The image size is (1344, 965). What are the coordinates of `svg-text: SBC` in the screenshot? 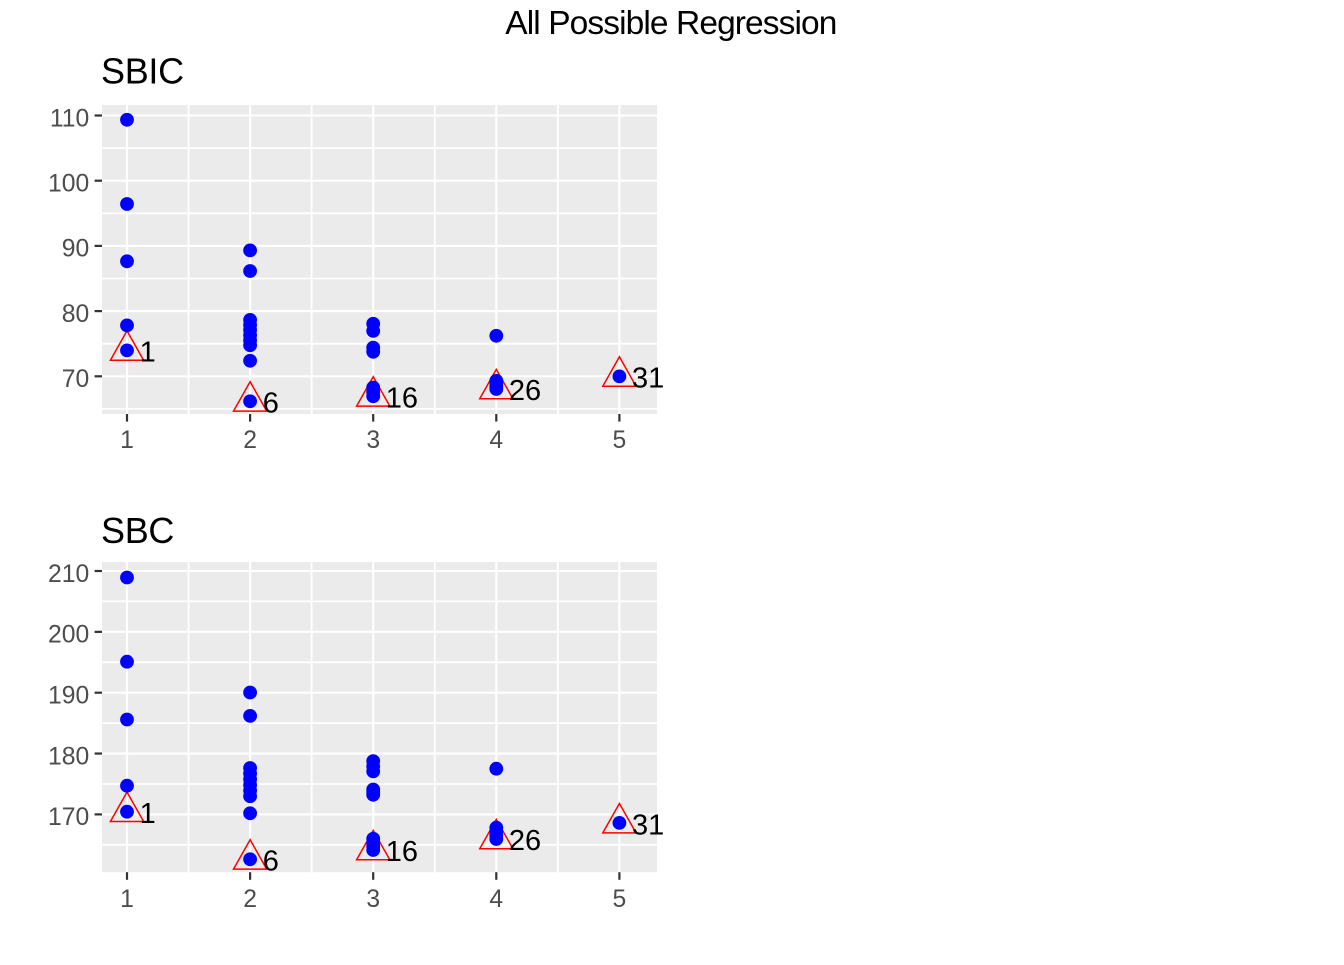 It's located at (137, 530).